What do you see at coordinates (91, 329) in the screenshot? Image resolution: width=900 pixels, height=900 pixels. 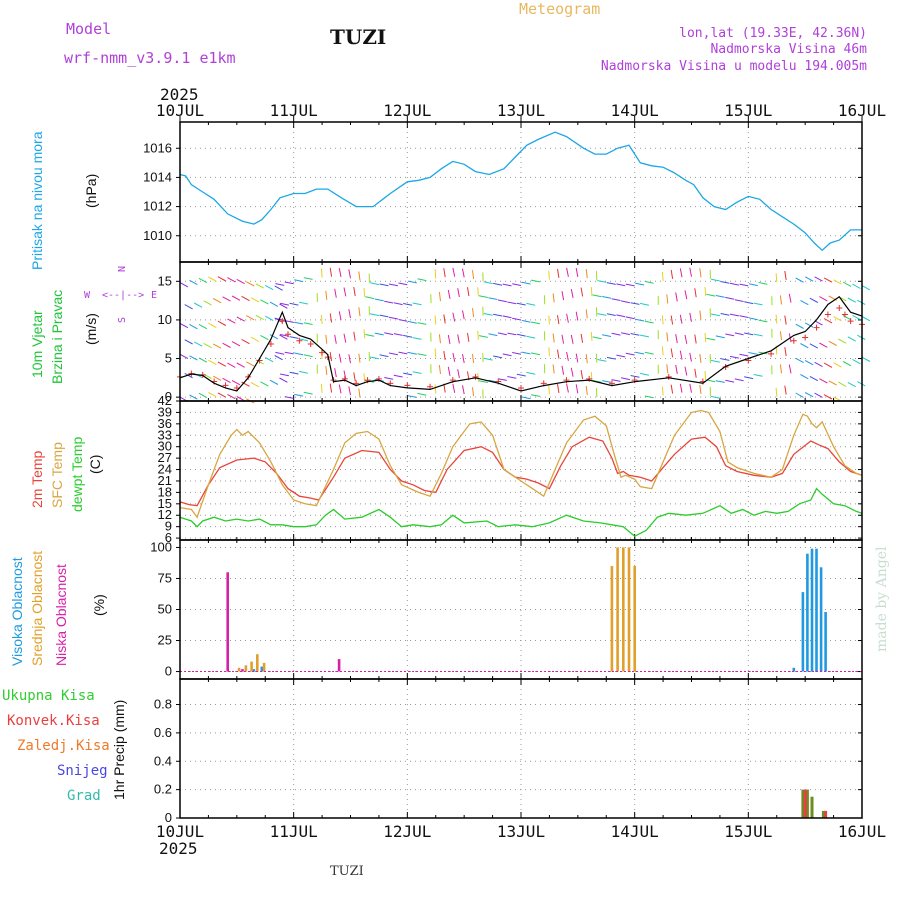 I see `wind-unit: (m/s)` at bounding box center [91, 329].